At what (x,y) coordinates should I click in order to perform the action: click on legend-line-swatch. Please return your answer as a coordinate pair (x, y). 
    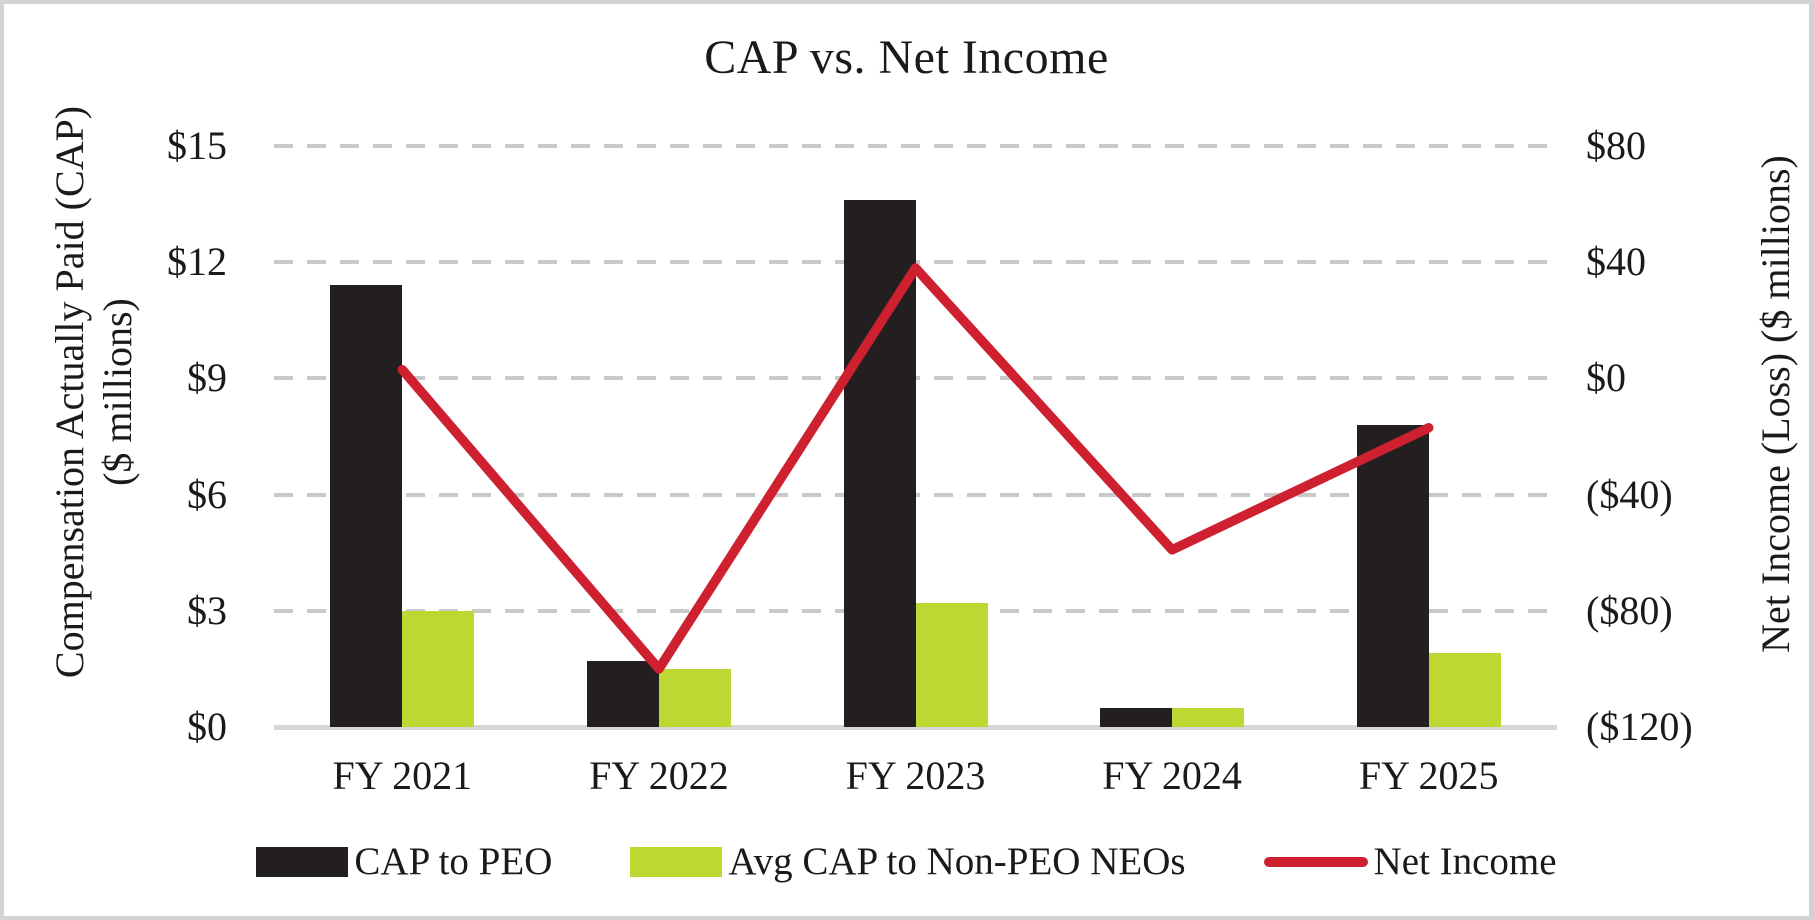
    Looking at the image, I should click on (1315, 862).